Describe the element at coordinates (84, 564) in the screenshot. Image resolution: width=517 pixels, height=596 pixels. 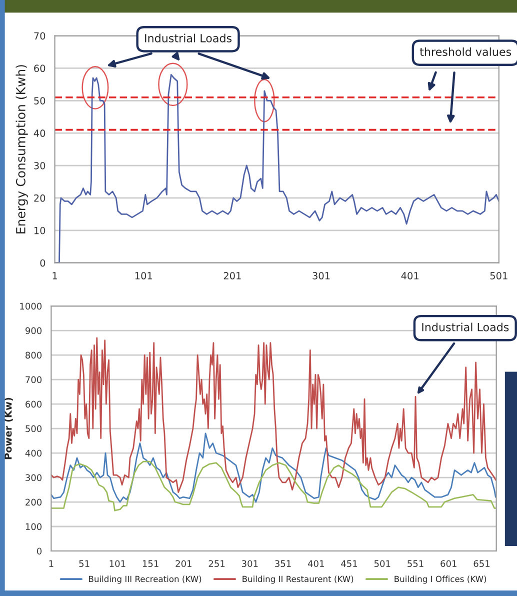
I see `x-tick-label: 51` at that location.